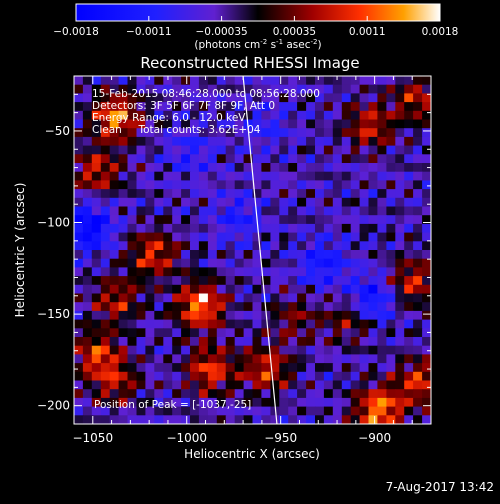  Describe the element at coordinates (439, 487) in the screenshot. I see `timestamp: 7-Aug-2017 13:42` at that location.